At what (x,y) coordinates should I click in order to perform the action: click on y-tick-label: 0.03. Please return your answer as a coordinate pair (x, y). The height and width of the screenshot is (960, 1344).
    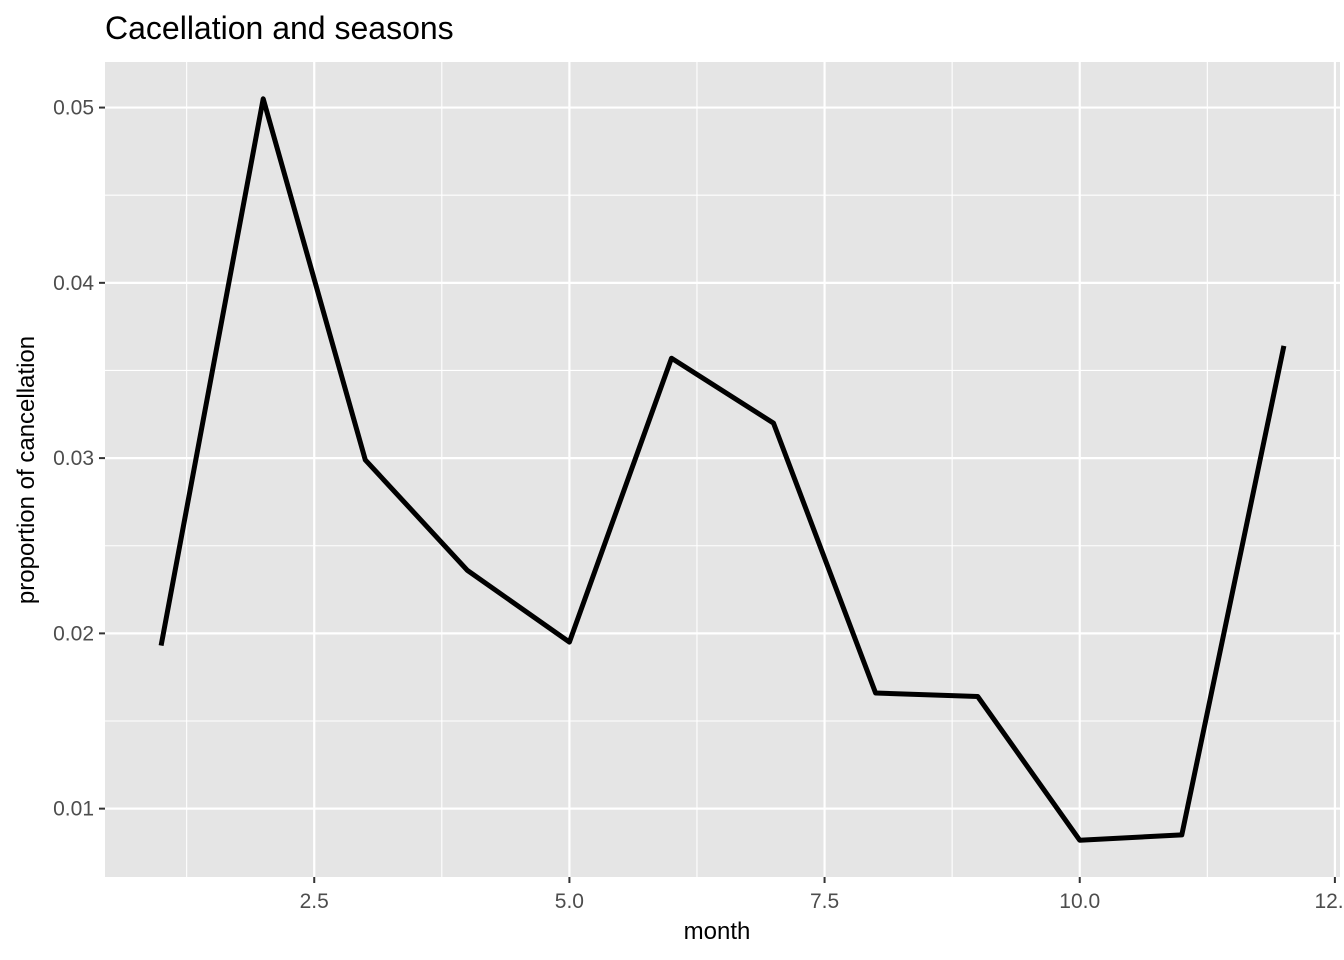
    Looking at the image, I should click on (73, 458).